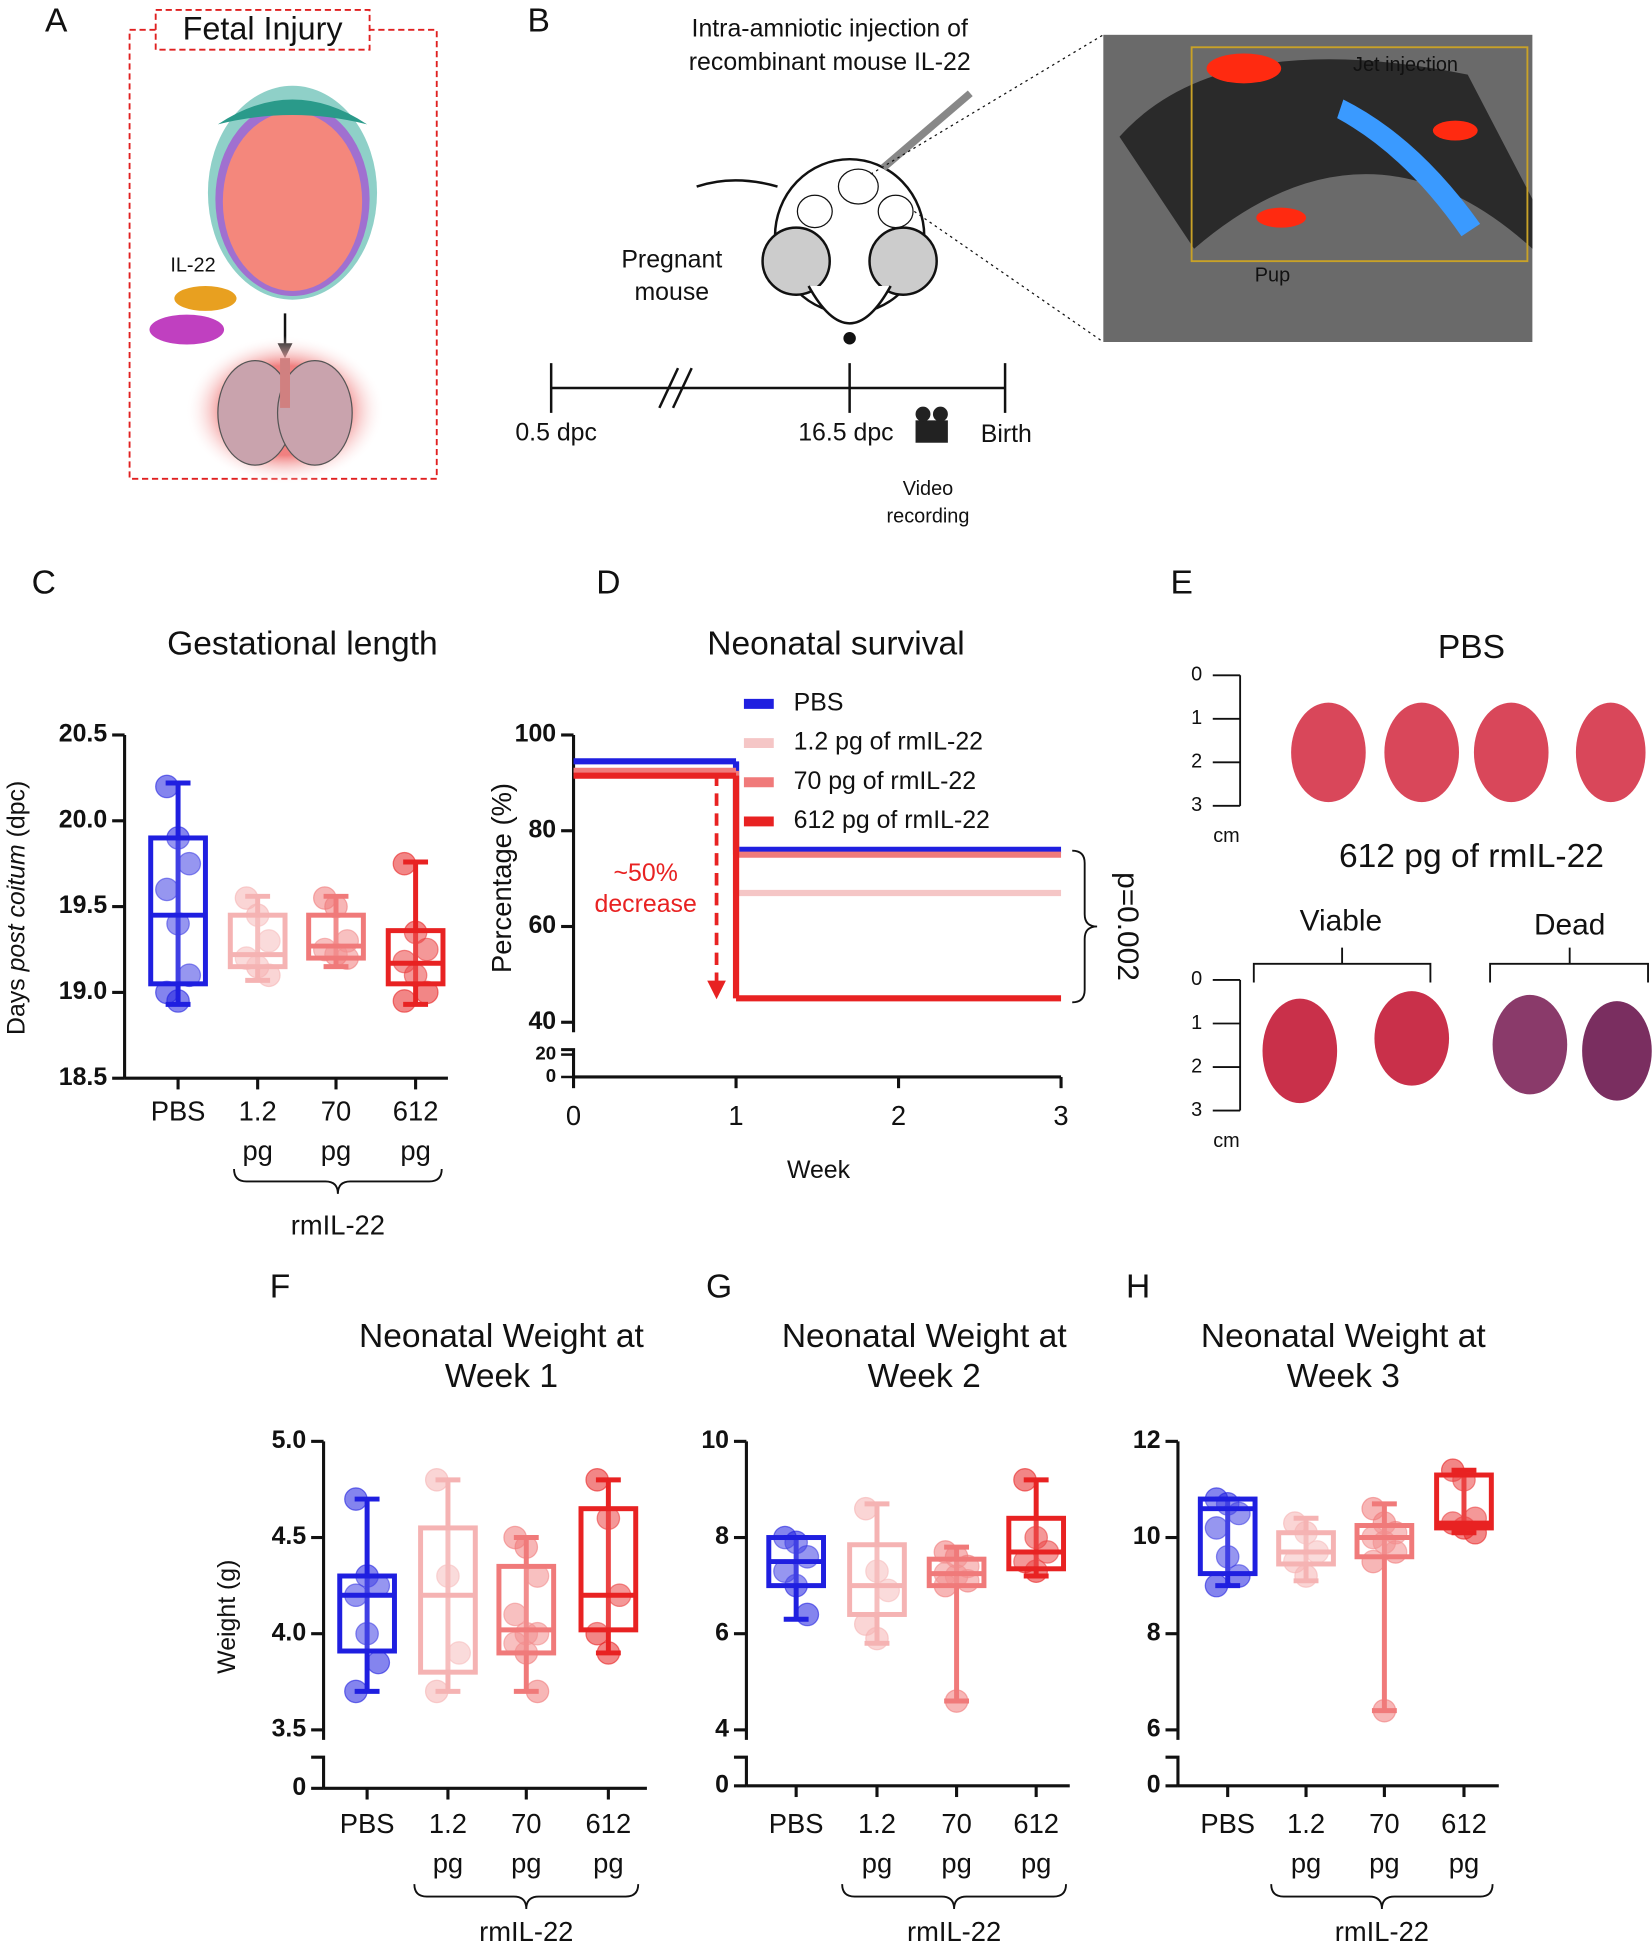  What do you see at coordinates (1060, 1115) in the screenshot?
I see `x-tick-label: 3` at bounding box center [1060, 1115].